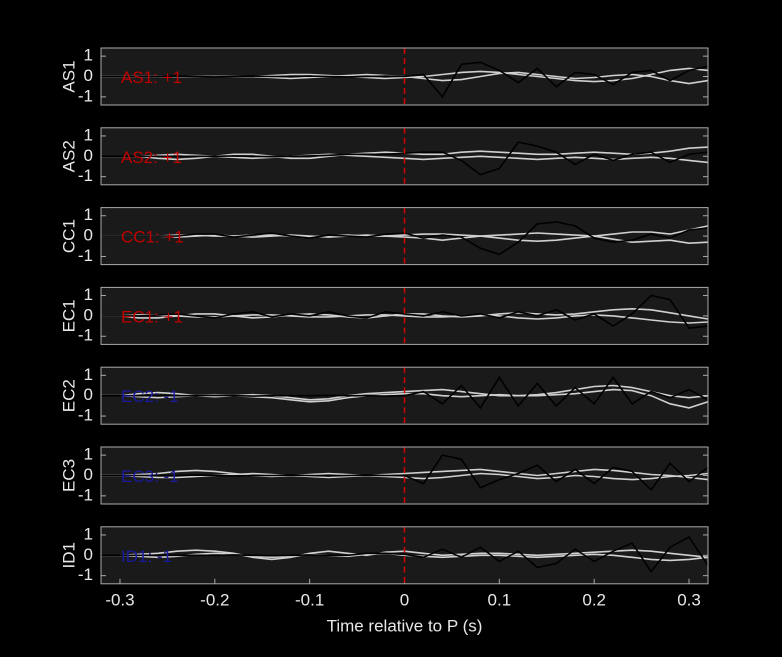  What do you see at coordinates (500, 599) in the screenshot?
I see `x-tick-label: 0.1` at bounding box center [500, 599].